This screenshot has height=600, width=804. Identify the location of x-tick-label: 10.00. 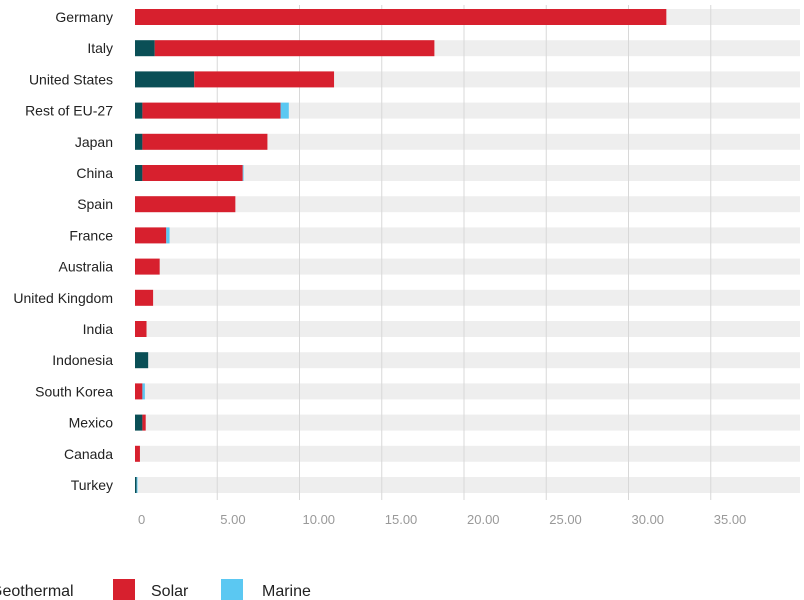
(319, 519).